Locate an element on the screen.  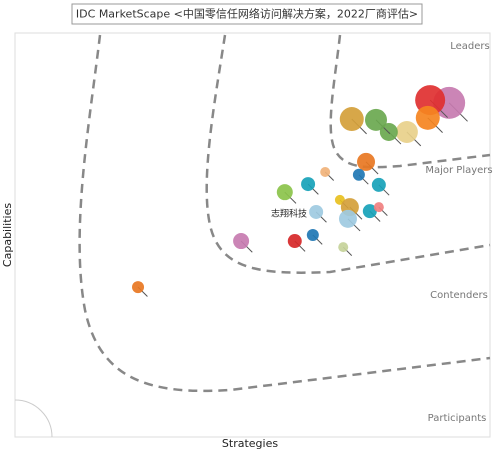
x-axis-label: Strategies is located at coordinates (250, 443).